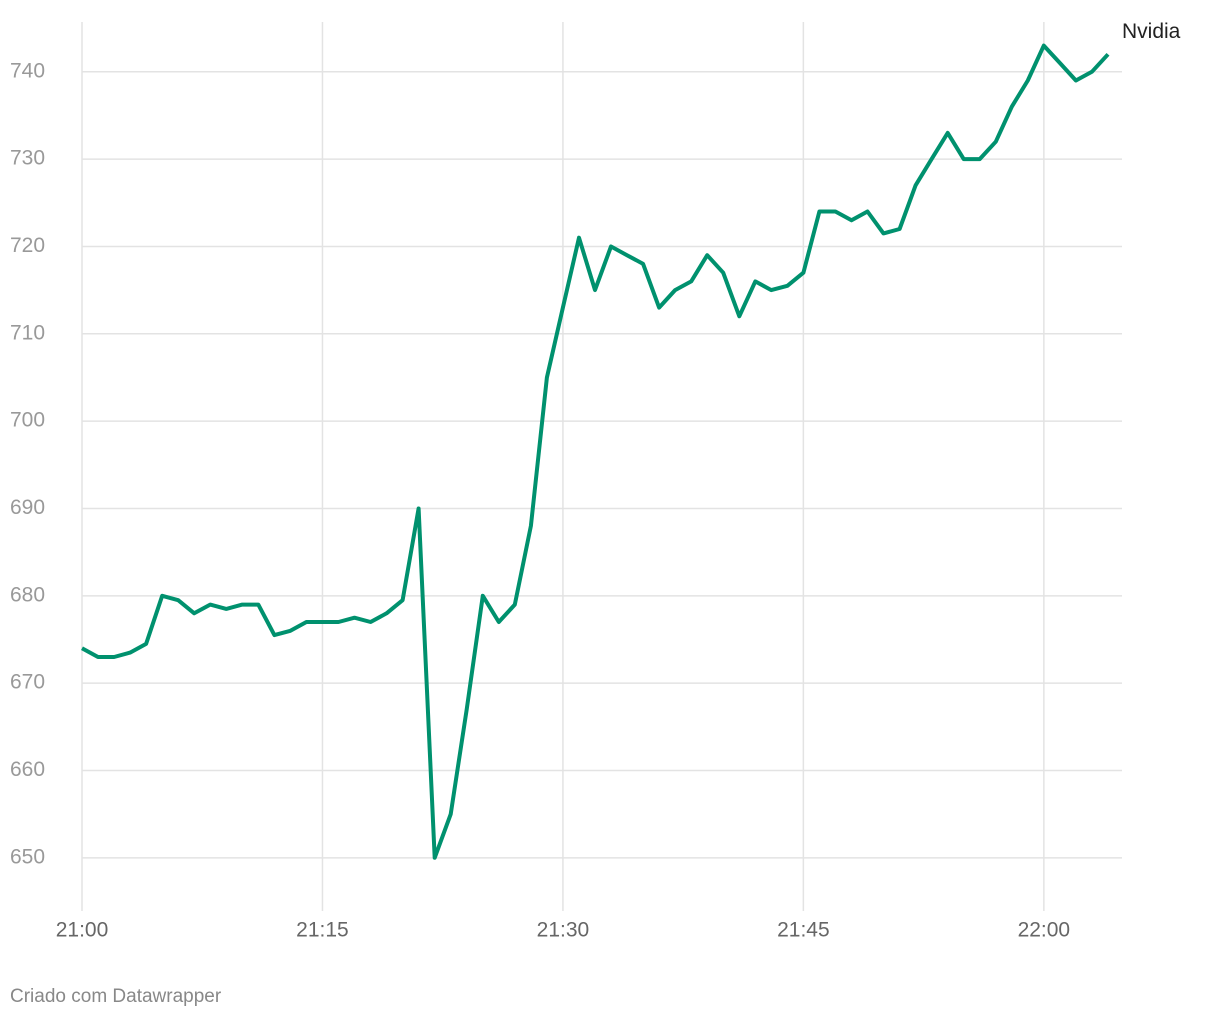 The height and width of the screenshot is (1020, 1220). What do you see at coordinates (116, 996) in the screenshot?
I see `footer: Criado com Datawrapper` at bounding box center [116, 996].